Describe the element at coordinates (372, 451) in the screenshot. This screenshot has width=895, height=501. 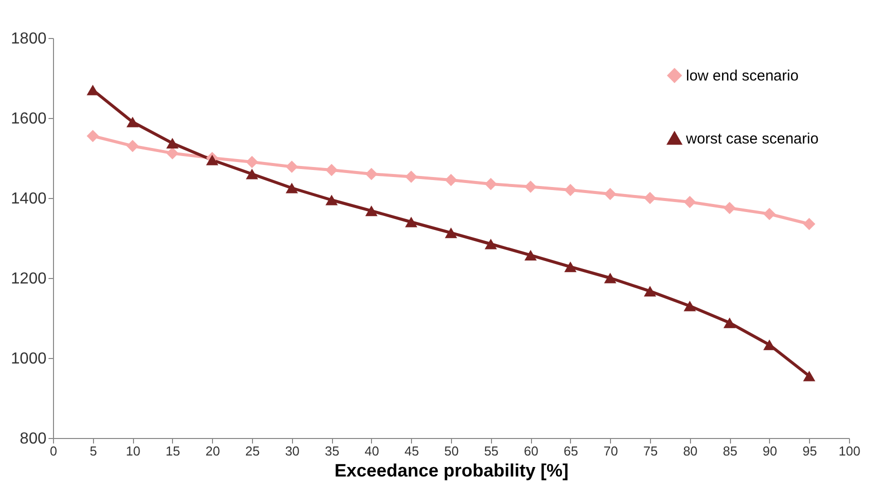
I see `x-tick-label: 40` at that location.